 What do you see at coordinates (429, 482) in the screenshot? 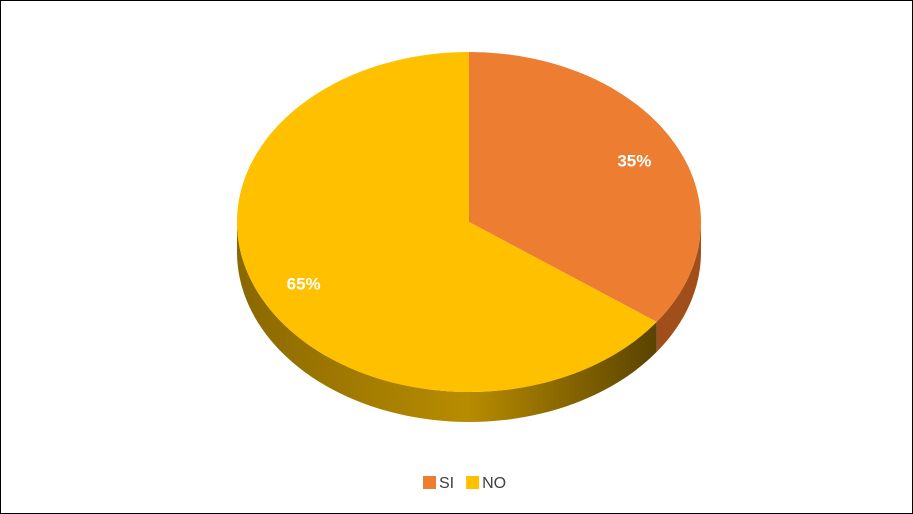
I see `legend-swatch-si` at bounding box center [429, 482].